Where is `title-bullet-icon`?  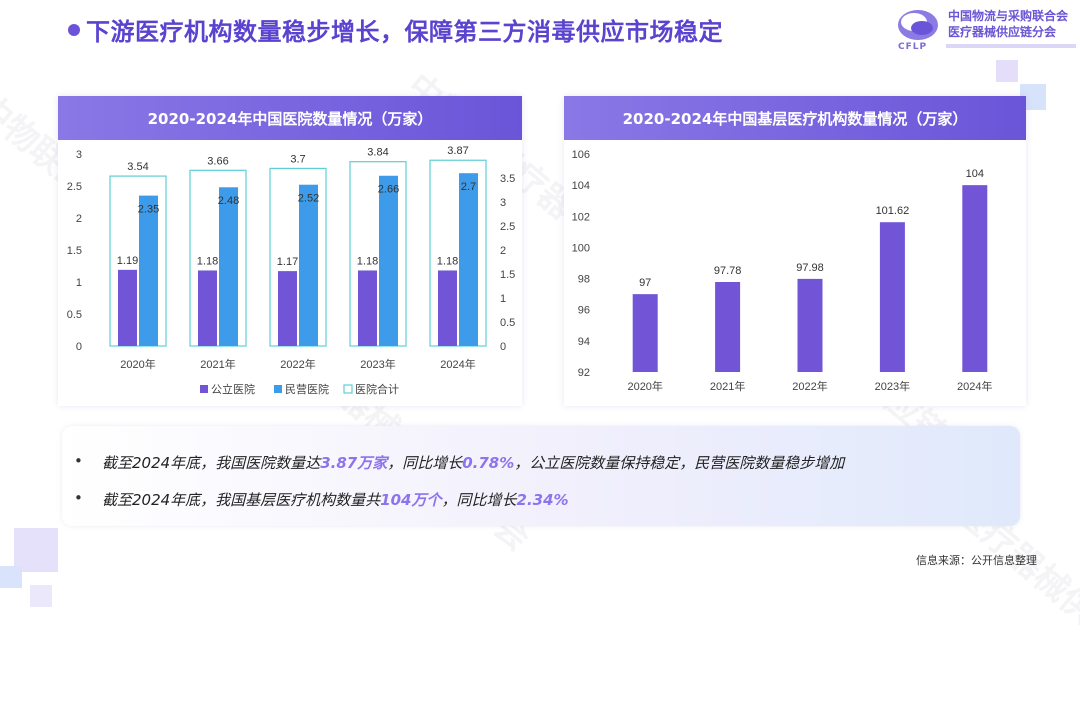
title-bullet-icon is located at coordinates (74, 30).